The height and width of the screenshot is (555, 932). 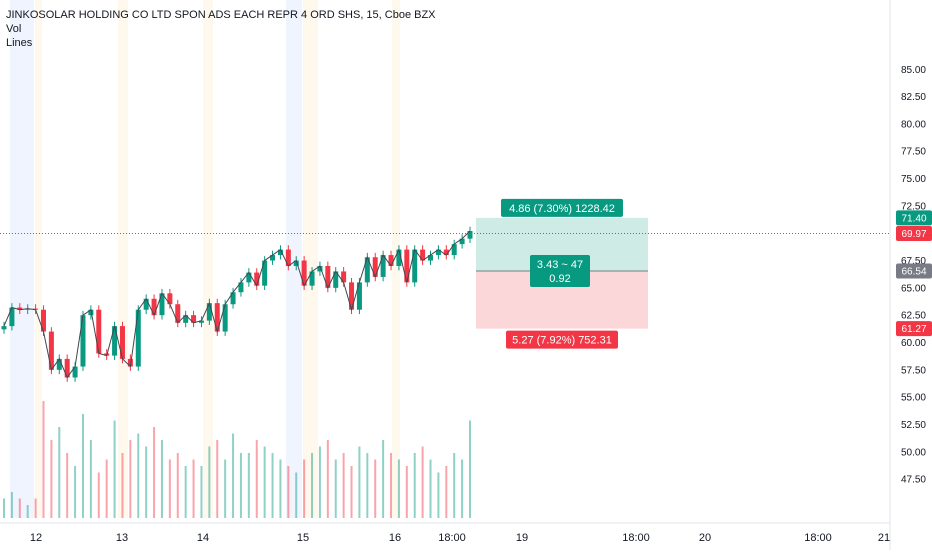 I want to click on risk-reward-line2: 0.92, so click(x=559, y=279).